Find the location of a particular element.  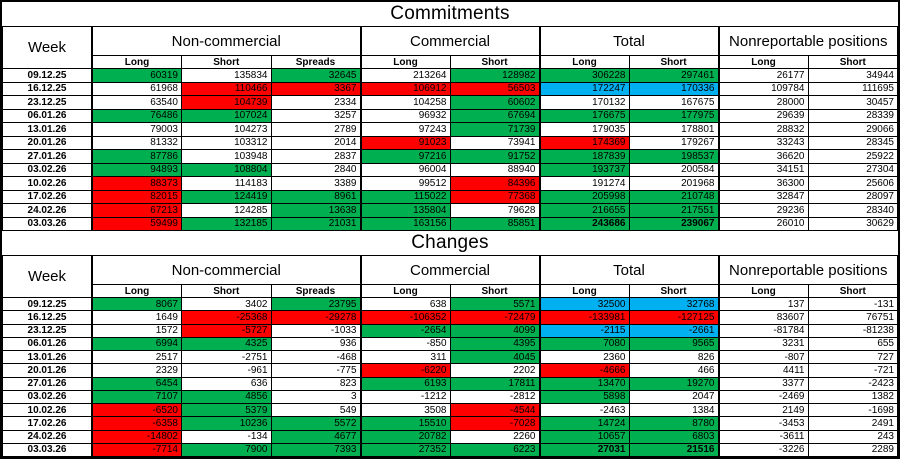

value-cell: 187839 is located at coordinates (584, 156).